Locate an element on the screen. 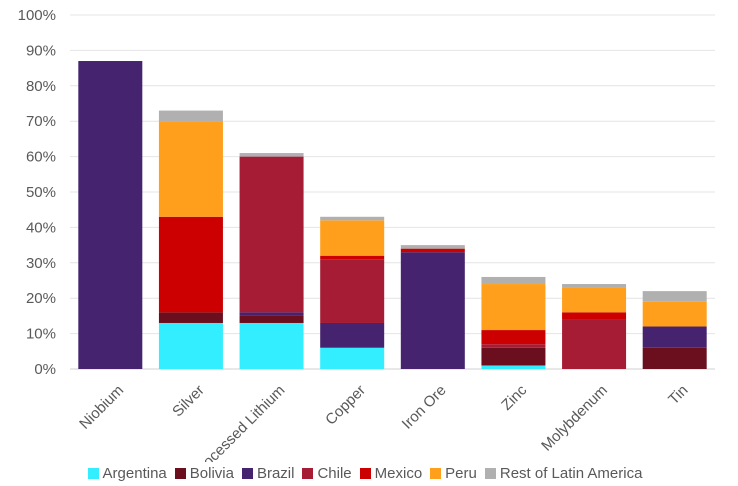 The width and height of the screenshot is (738, 486). legend-label: Rest of Latin America is located at coordinates (571, 473).